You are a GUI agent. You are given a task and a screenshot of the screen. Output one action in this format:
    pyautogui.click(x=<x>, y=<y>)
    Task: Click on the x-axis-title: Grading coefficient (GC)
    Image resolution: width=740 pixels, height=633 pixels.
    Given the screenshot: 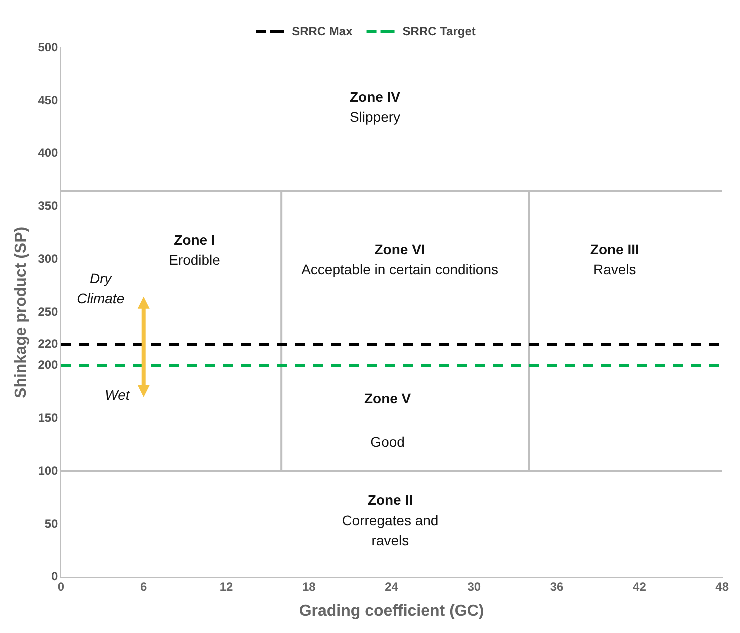 What is the action you would take?
    pyautogui.click(x=391, y=611)
    